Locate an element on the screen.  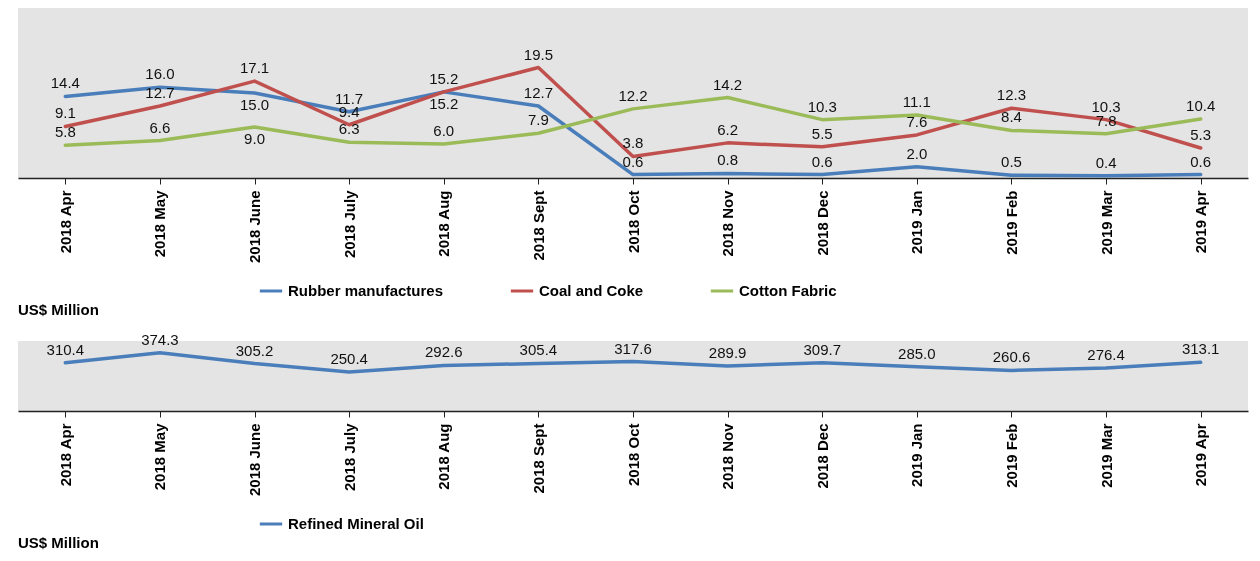
legend-label: Rubber manufactures is located at coordinates (366, 290).